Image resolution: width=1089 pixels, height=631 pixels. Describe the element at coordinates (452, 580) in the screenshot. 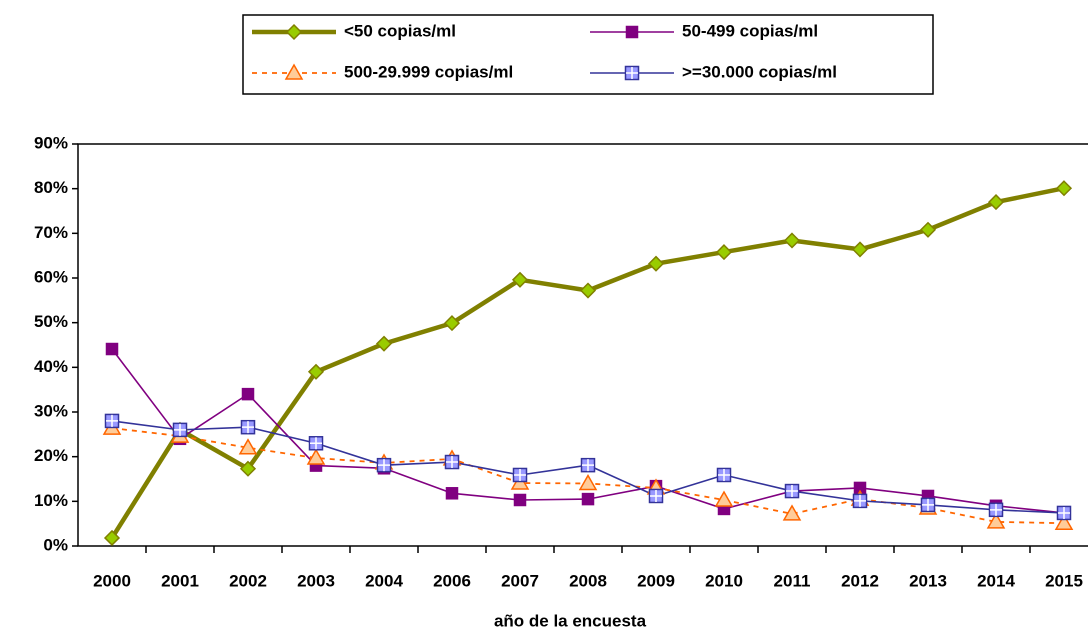

I see `x-tick-label: 2006` at that location.